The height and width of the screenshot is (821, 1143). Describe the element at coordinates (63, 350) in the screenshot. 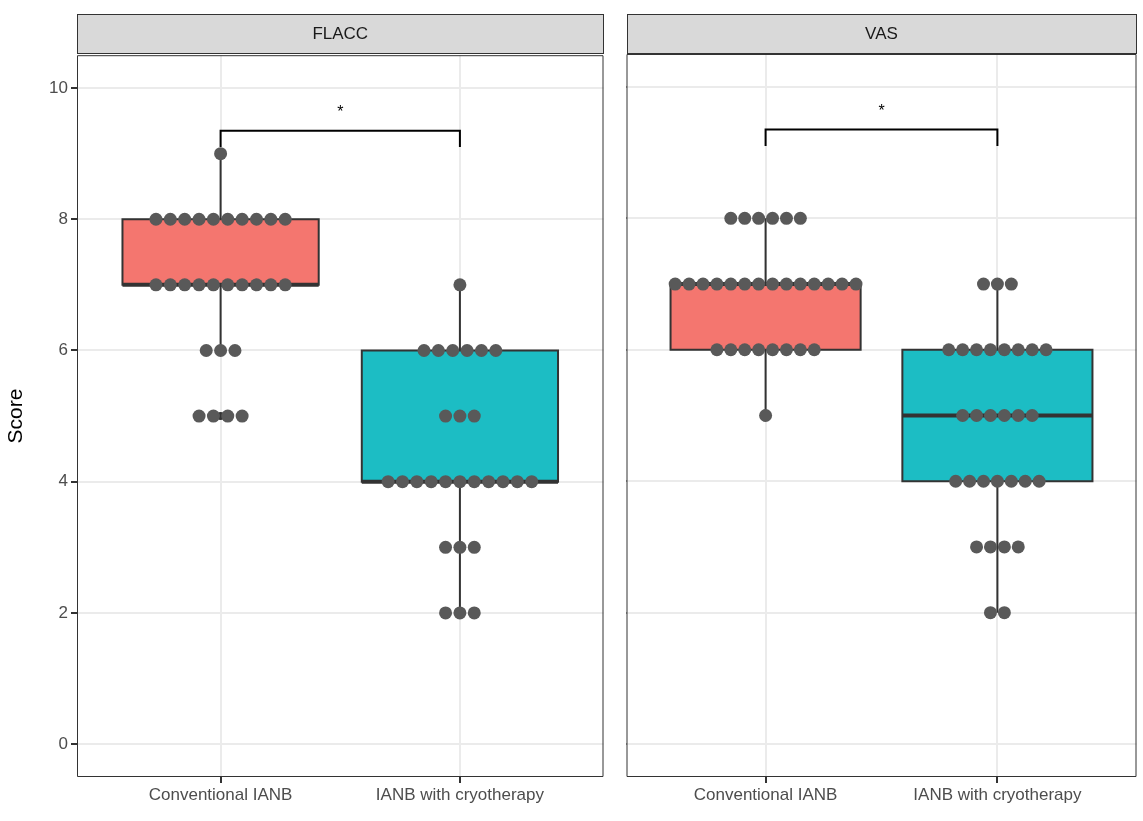

I see `y-tick-label: 6` at that location.